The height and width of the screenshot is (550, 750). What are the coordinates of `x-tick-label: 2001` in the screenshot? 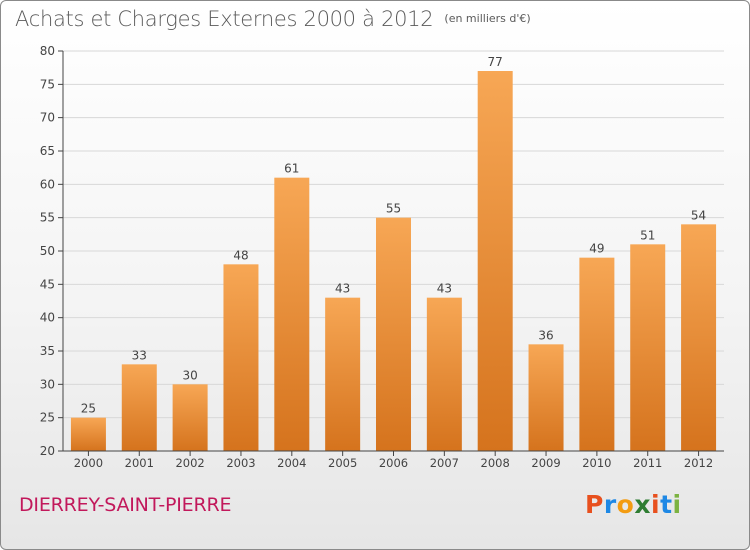 It's located at (139, 463).